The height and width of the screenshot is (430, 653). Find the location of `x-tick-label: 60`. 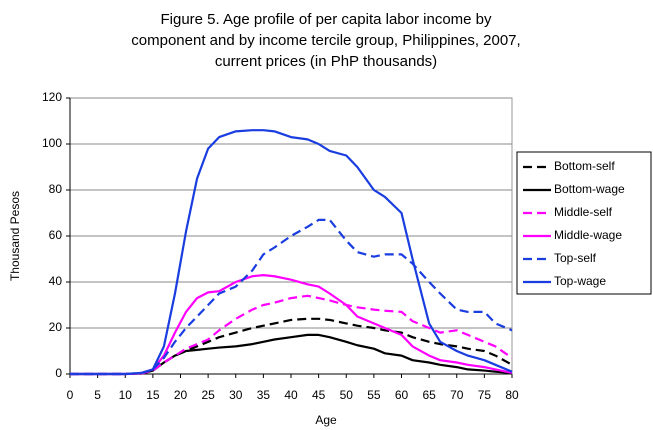

x-tick-label: 60 is located at coordinates (402, 395).